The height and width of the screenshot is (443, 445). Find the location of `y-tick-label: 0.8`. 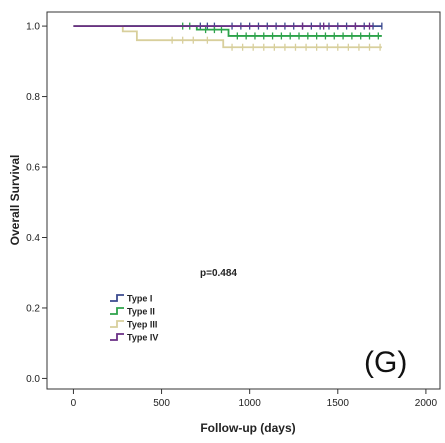

y-tick-label: 0.8 is located at coordinates (33, 97).